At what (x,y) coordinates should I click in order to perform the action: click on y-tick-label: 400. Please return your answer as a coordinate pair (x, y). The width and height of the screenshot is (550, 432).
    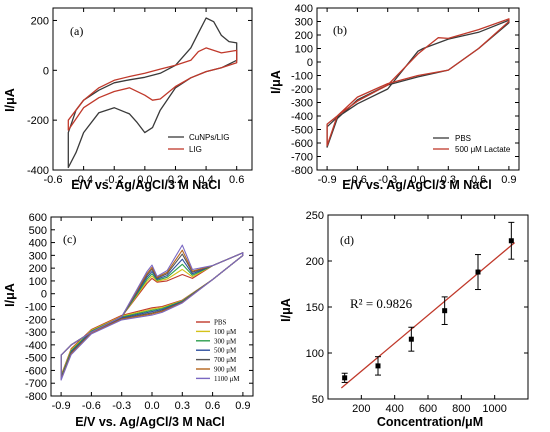
    Looking at the image, I should click on (304, 9).